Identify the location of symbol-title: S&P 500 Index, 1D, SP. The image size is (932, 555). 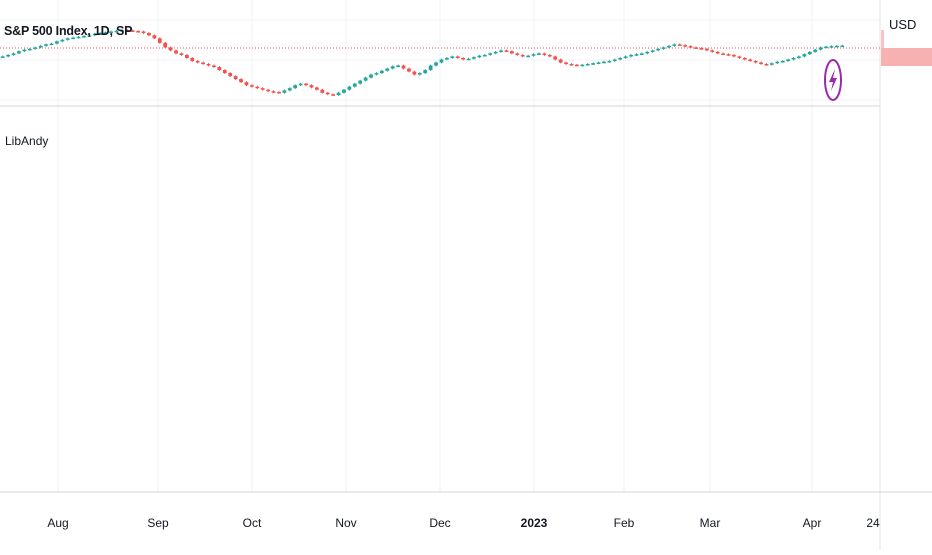
(68, 31).